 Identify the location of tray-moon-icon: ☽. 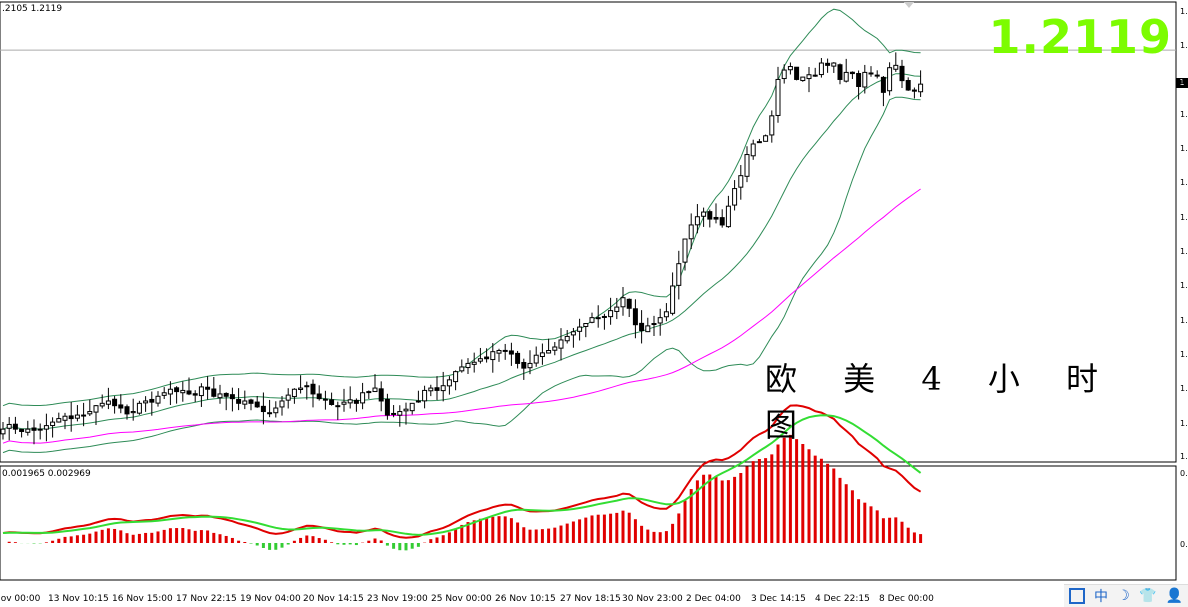
(1123, 596).